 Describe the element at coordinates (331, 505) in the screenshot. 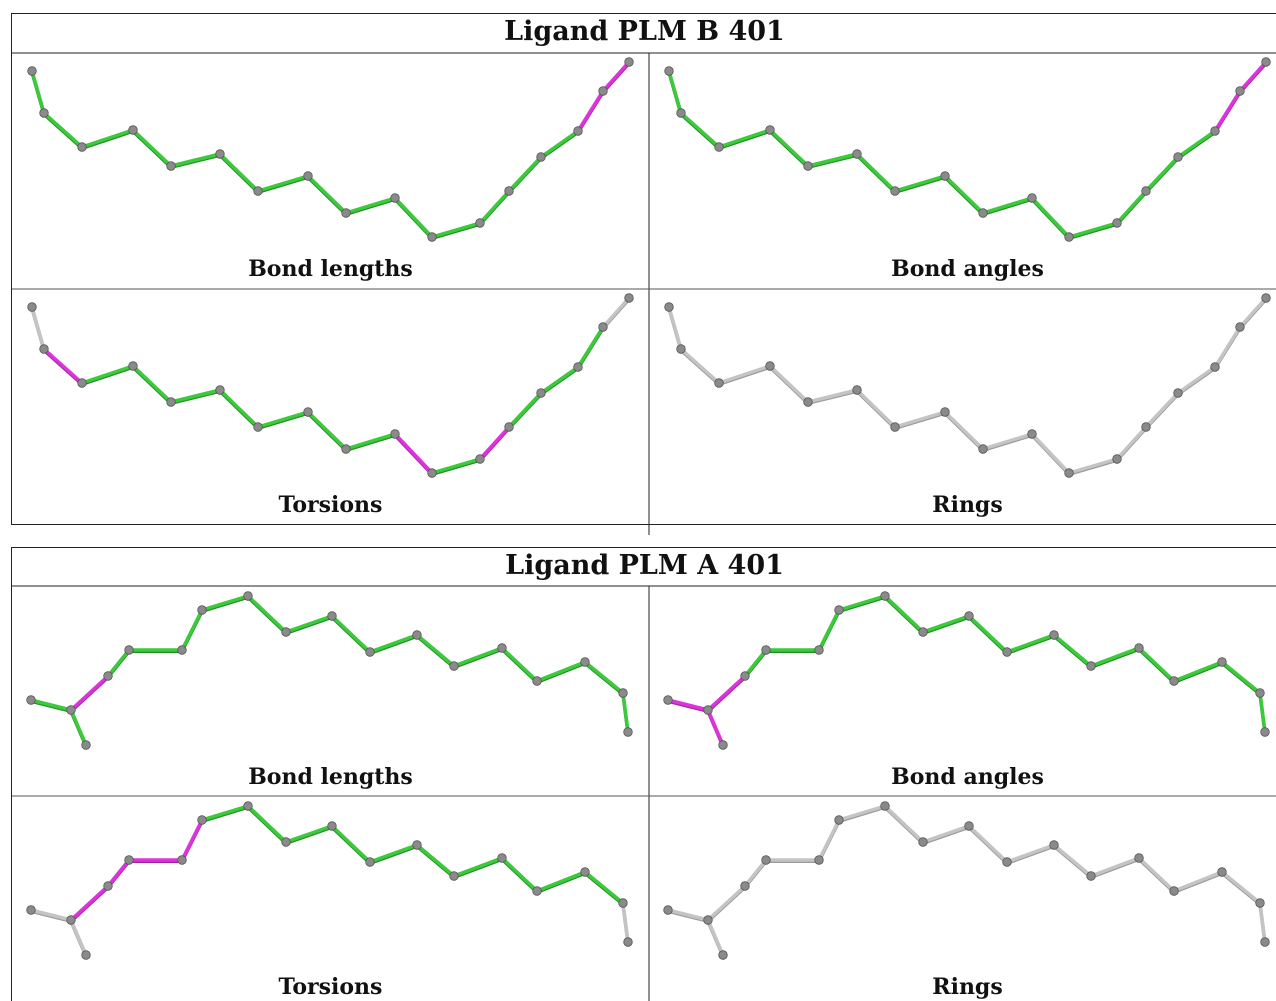

I see `panel-caption: Torsions` at that location.